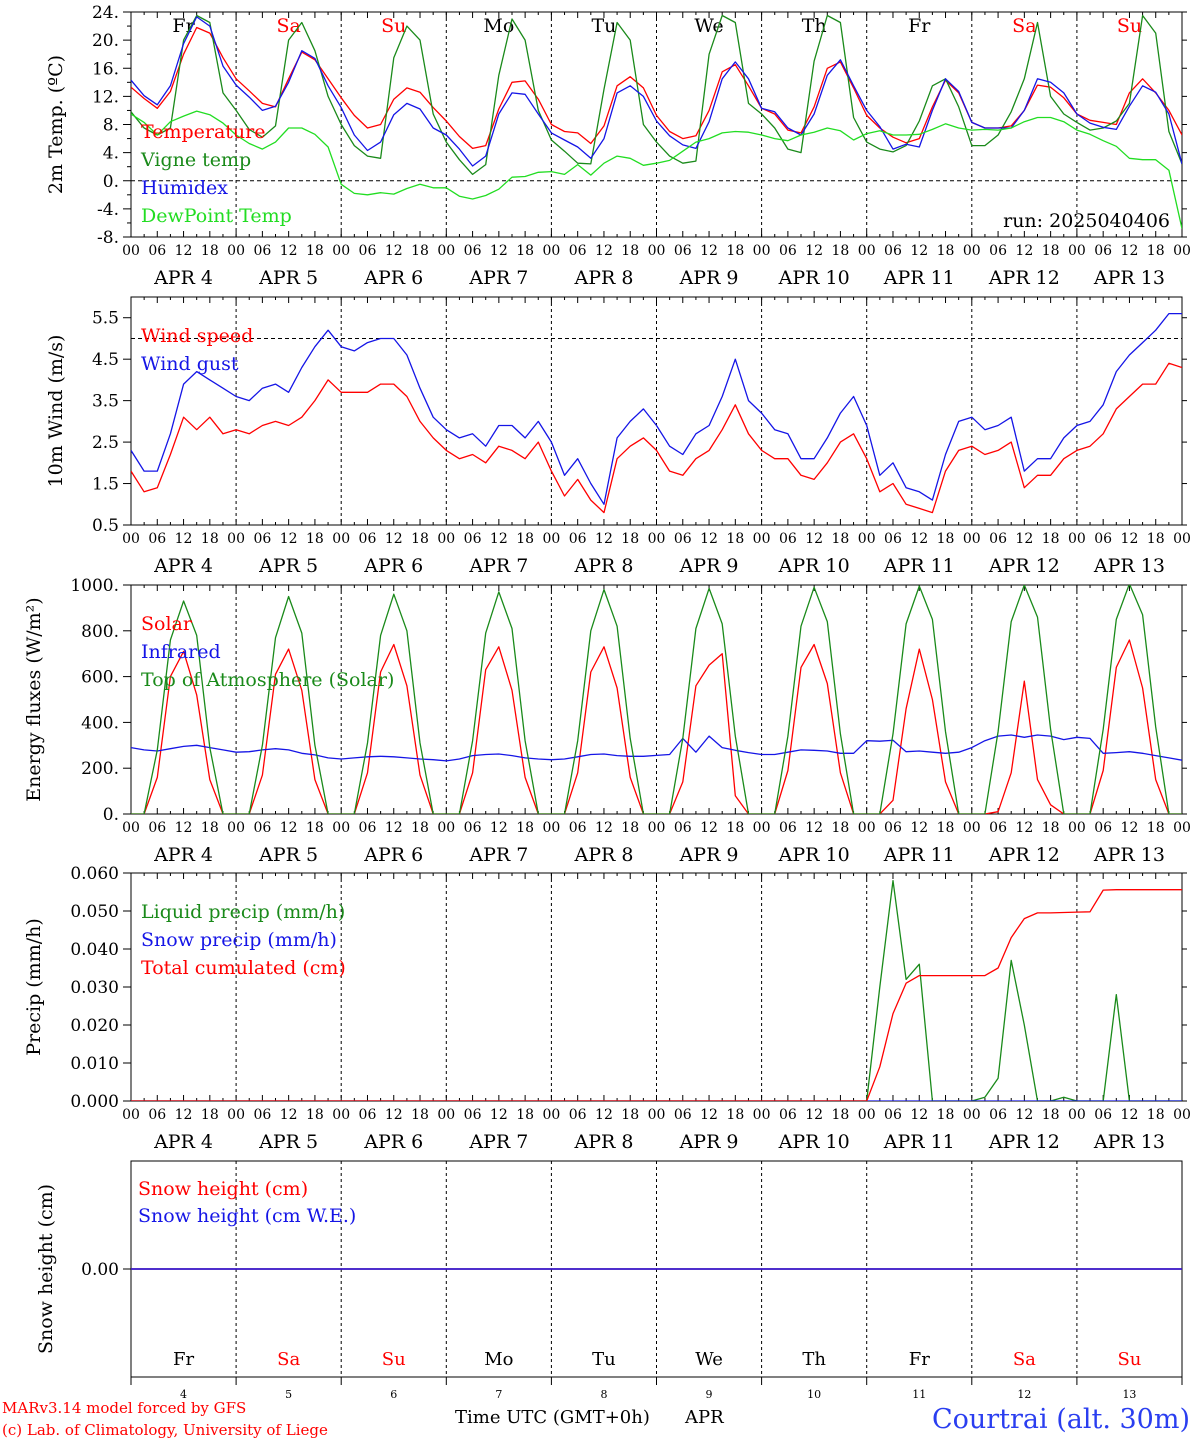  Describe the element at coordinates (288, 566) in the screenshot. I see `date-label: APR 5` at that location.